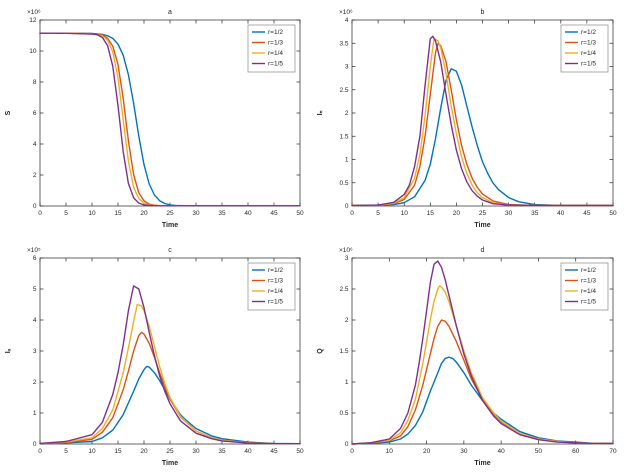 Image resolution: width=625 pixels, height=476 pixels. What do you see at coordinates (320, 112) in the screenshot?
I see `y-axis-label: Iₙ` at bounding box center [320, 112].